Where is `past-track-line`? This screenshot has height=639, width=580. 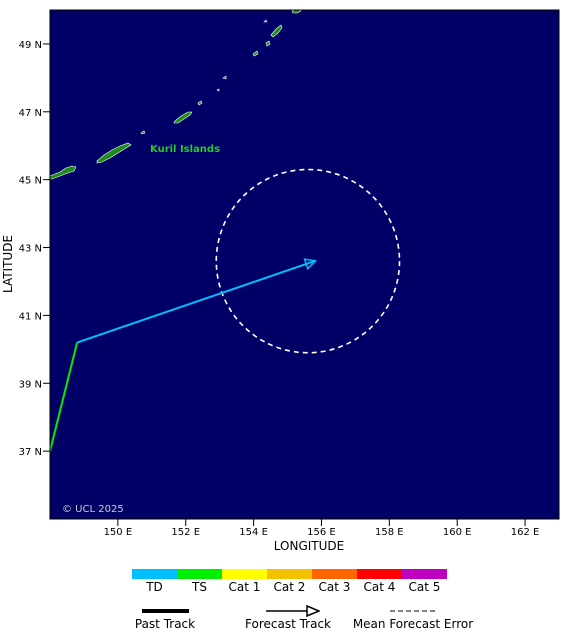 past-track-line is located at coordinates (64, 397).